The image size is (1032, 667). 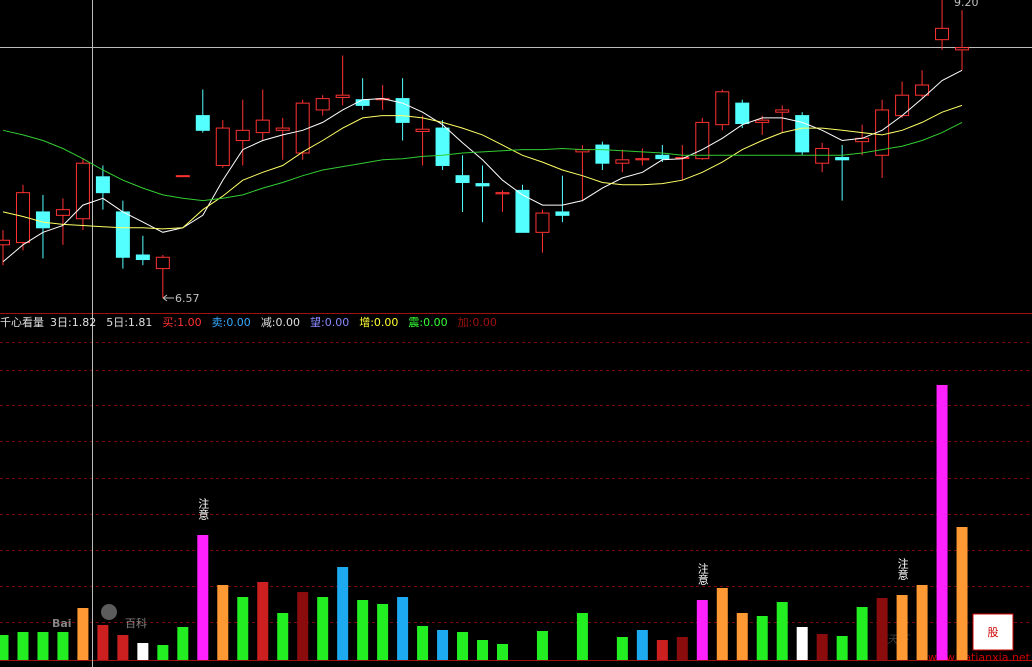 I want to click on watermark-url: www.datianxia.net, so click(x=979, y=657).